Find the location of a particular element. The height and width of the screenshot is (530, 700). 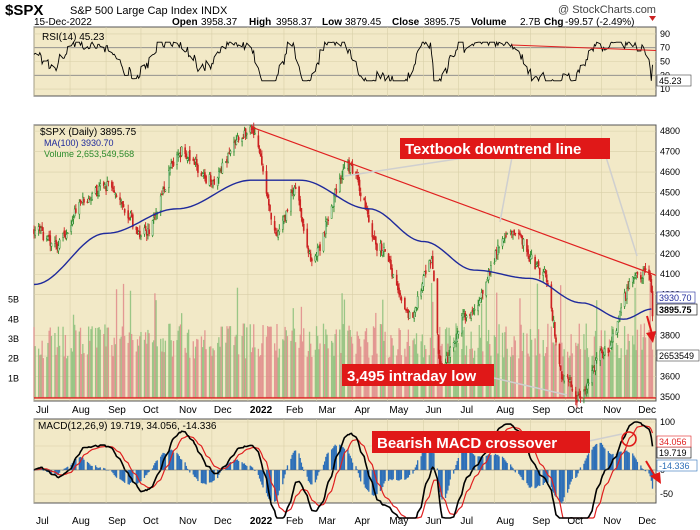

x-axis-label: Dec is located at coordinates (223, 410).